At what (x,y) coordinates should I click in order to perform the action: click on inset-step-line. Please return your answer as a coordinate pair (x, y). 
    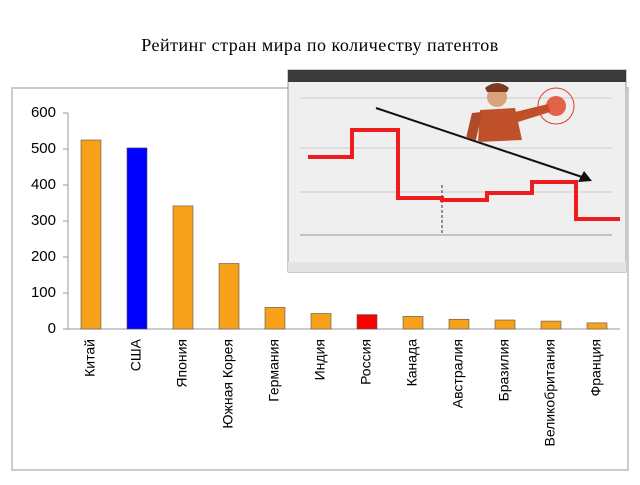
    Looking at the image, I should click on (464, 174).